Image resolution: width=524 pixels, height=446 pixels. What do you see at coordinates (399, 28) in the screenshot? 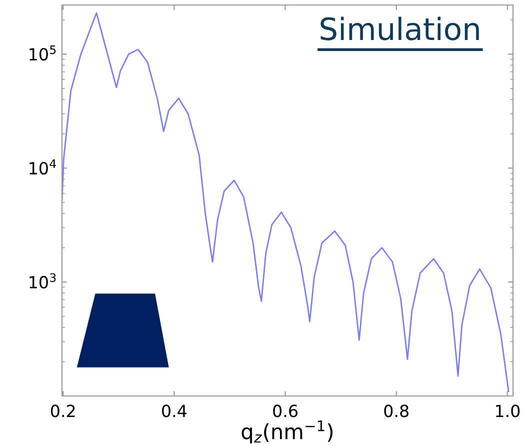
I see `annotation: Simulation` at bounding box center [399, 28].